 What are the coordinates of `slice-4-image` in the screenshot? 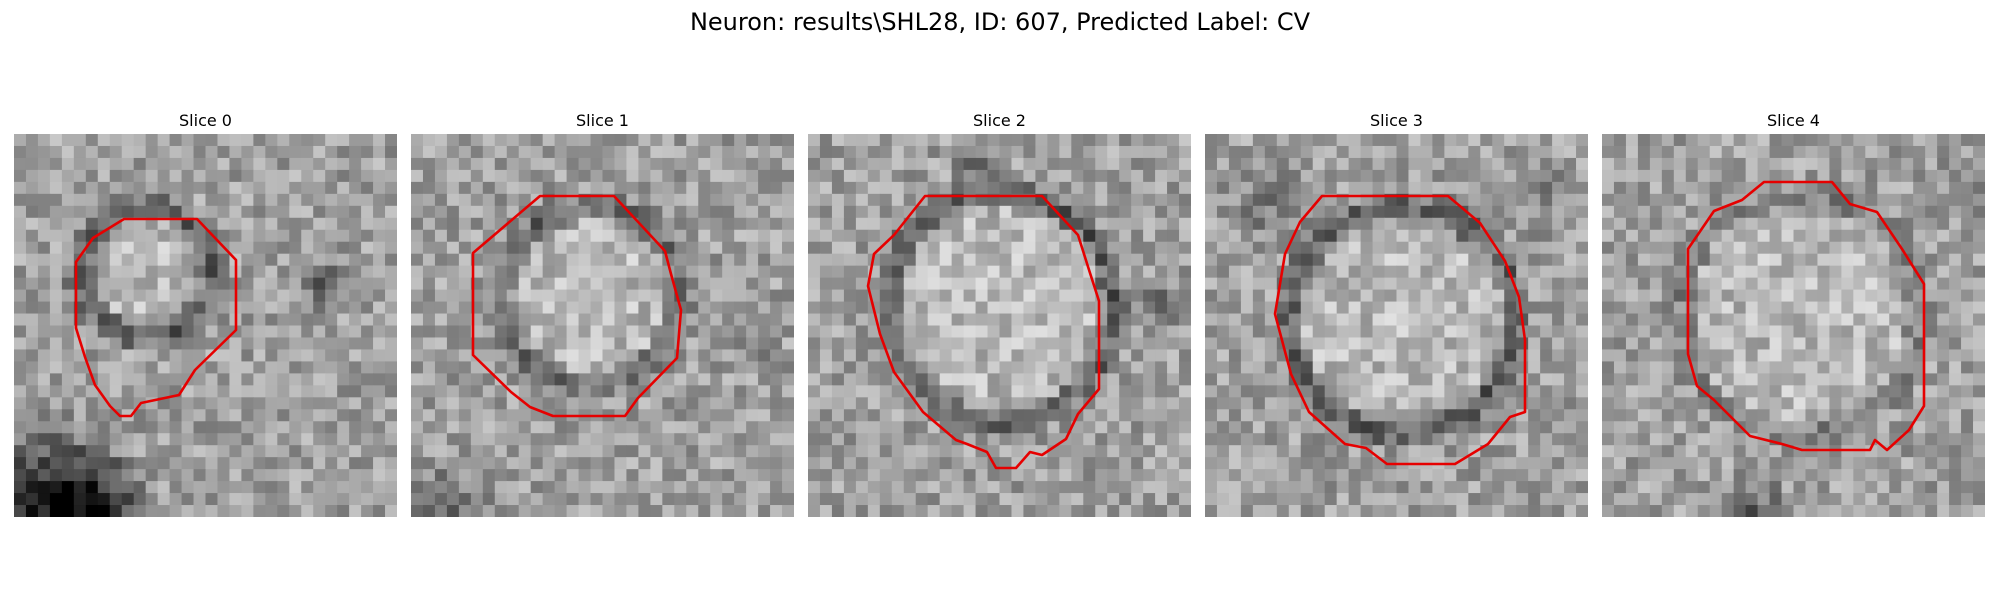 It's located at (1793, 325).